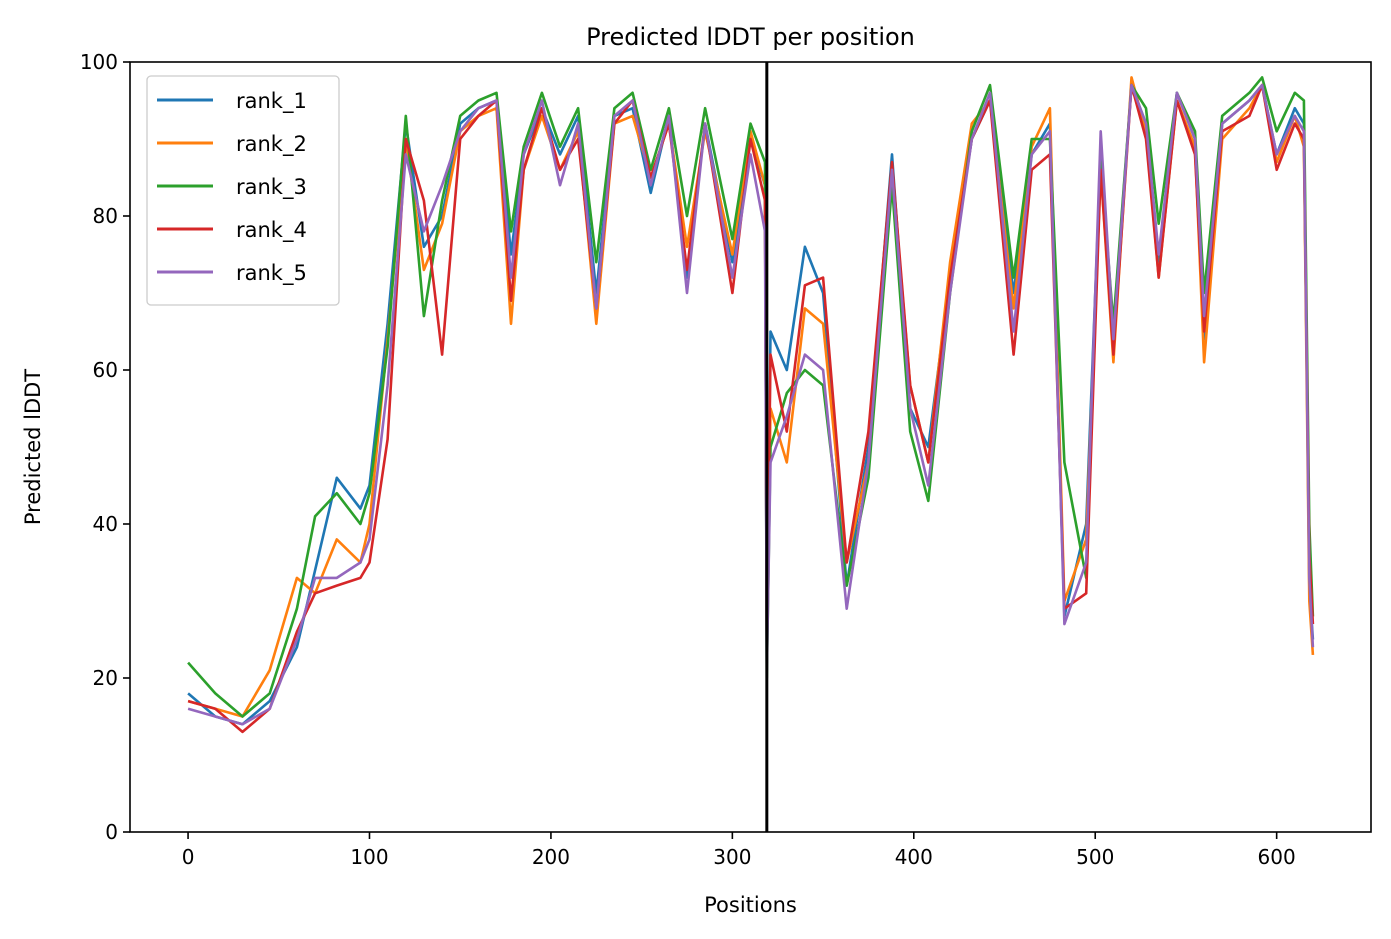  What do you see at coordinates (271, 144) in the screenshot?
I see `legend-label: rank_2` at bounding box center [271, 144].